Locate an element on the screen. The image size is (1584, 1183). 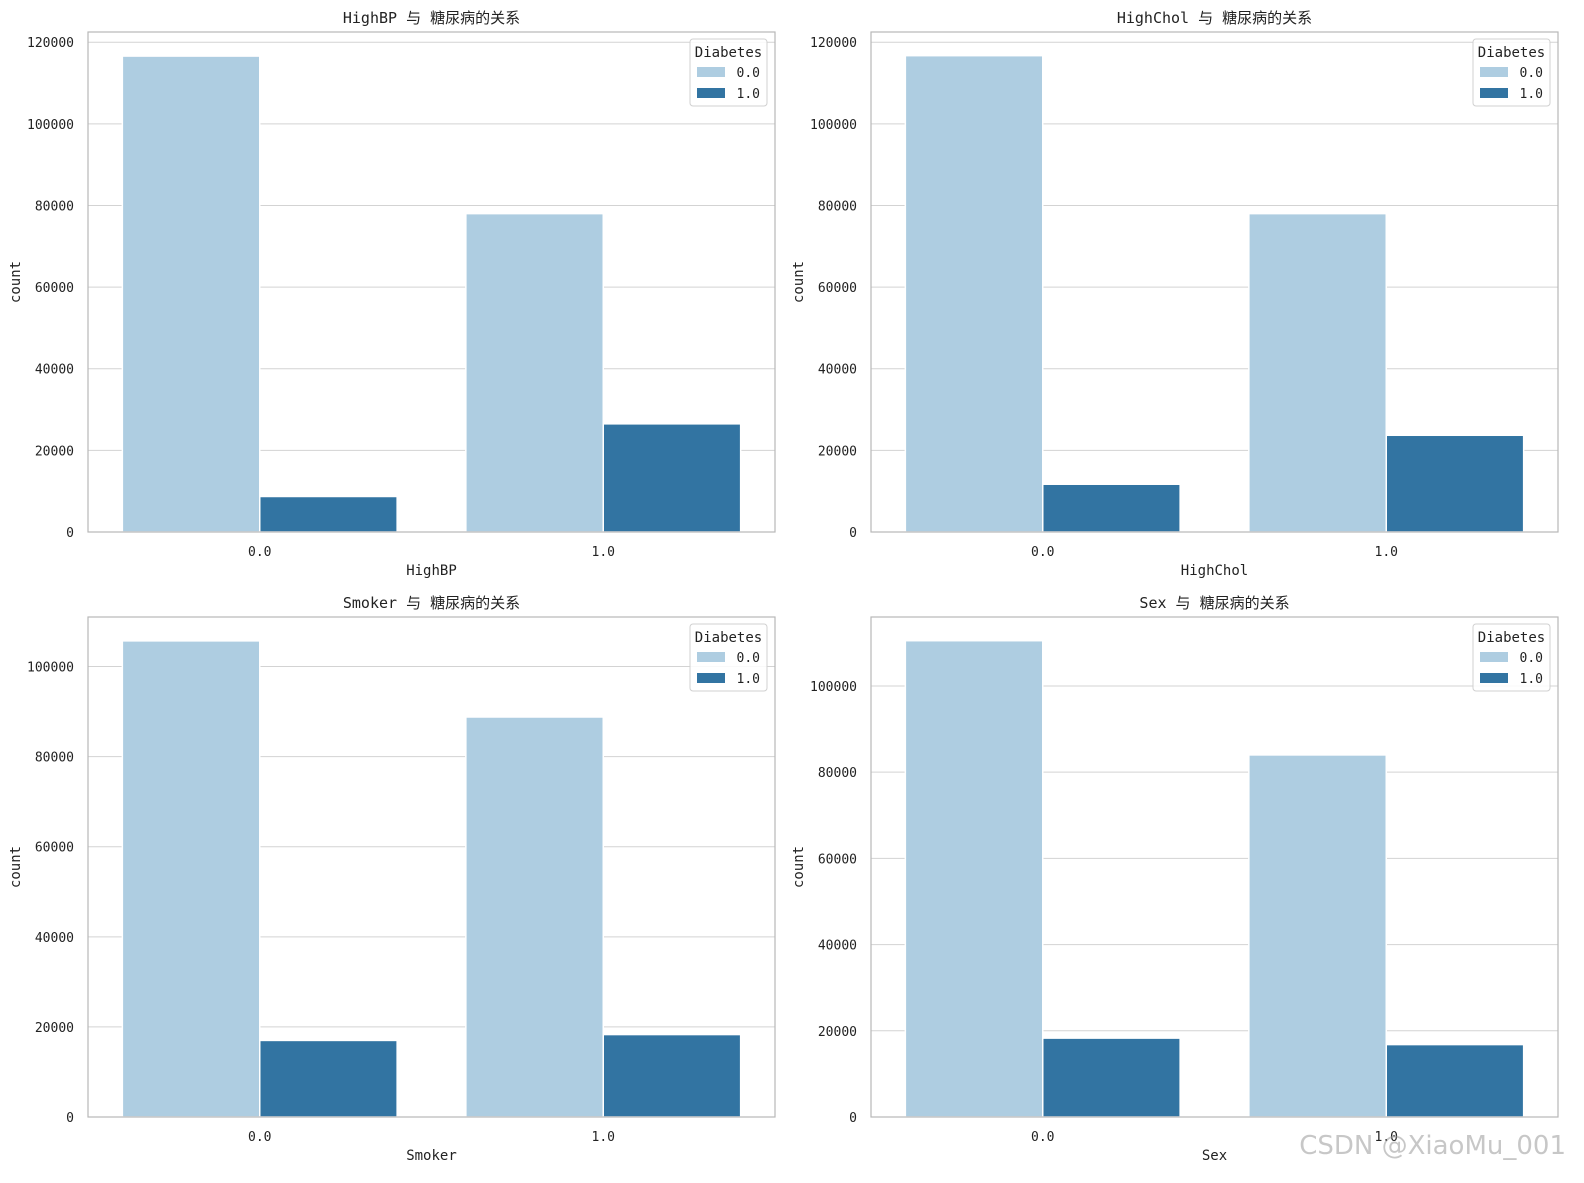
chart-title: HighBP 与 糖尿病的关系 is located at coordinates (431, 18).